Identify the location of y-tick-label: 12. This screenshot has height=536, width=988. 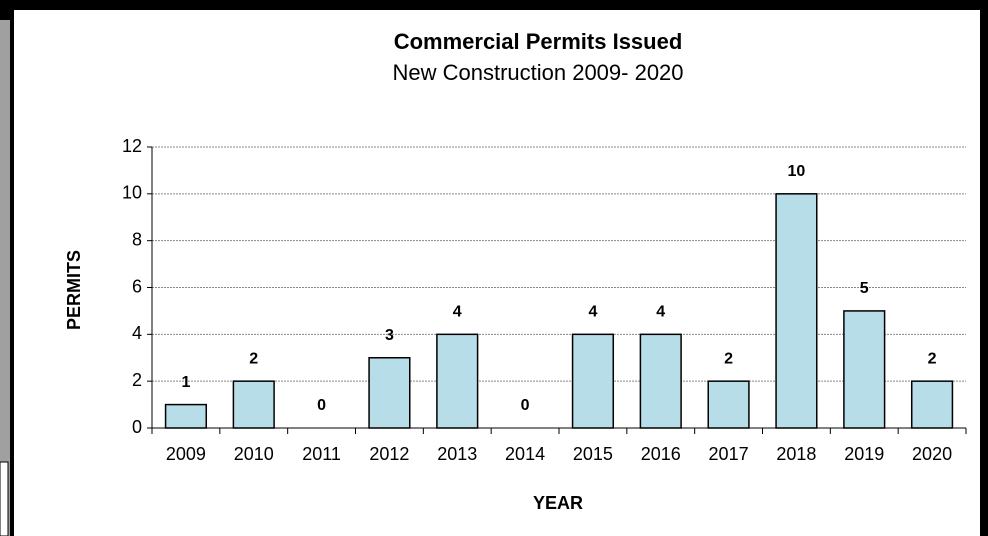
(132, 146).